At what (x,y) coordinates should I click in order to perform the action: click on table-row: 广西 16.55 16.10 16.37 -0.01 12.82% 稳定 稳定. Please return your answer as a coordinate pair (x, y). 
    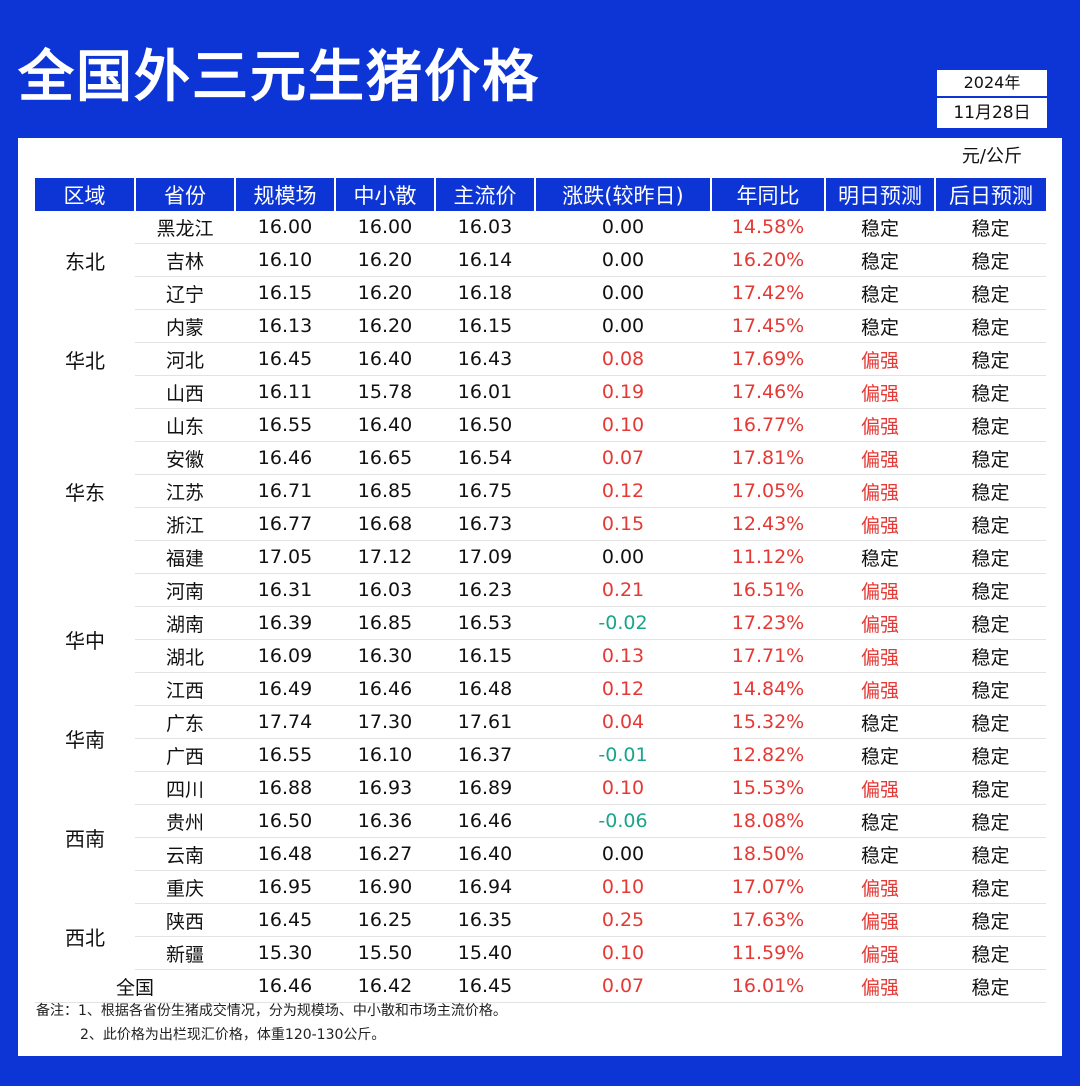
    Looking at the image, I should click on (540, 755).